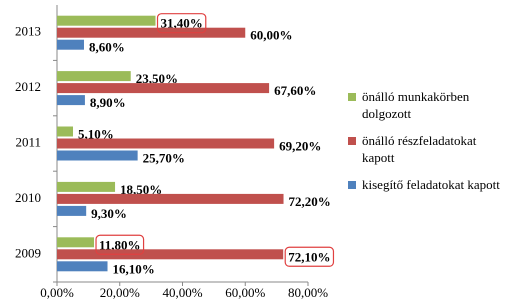  What do you see at coordinates (57, 292) in the screenshot?
I see `x-tick-label: 0,00%` at bounding box center [57, 292].